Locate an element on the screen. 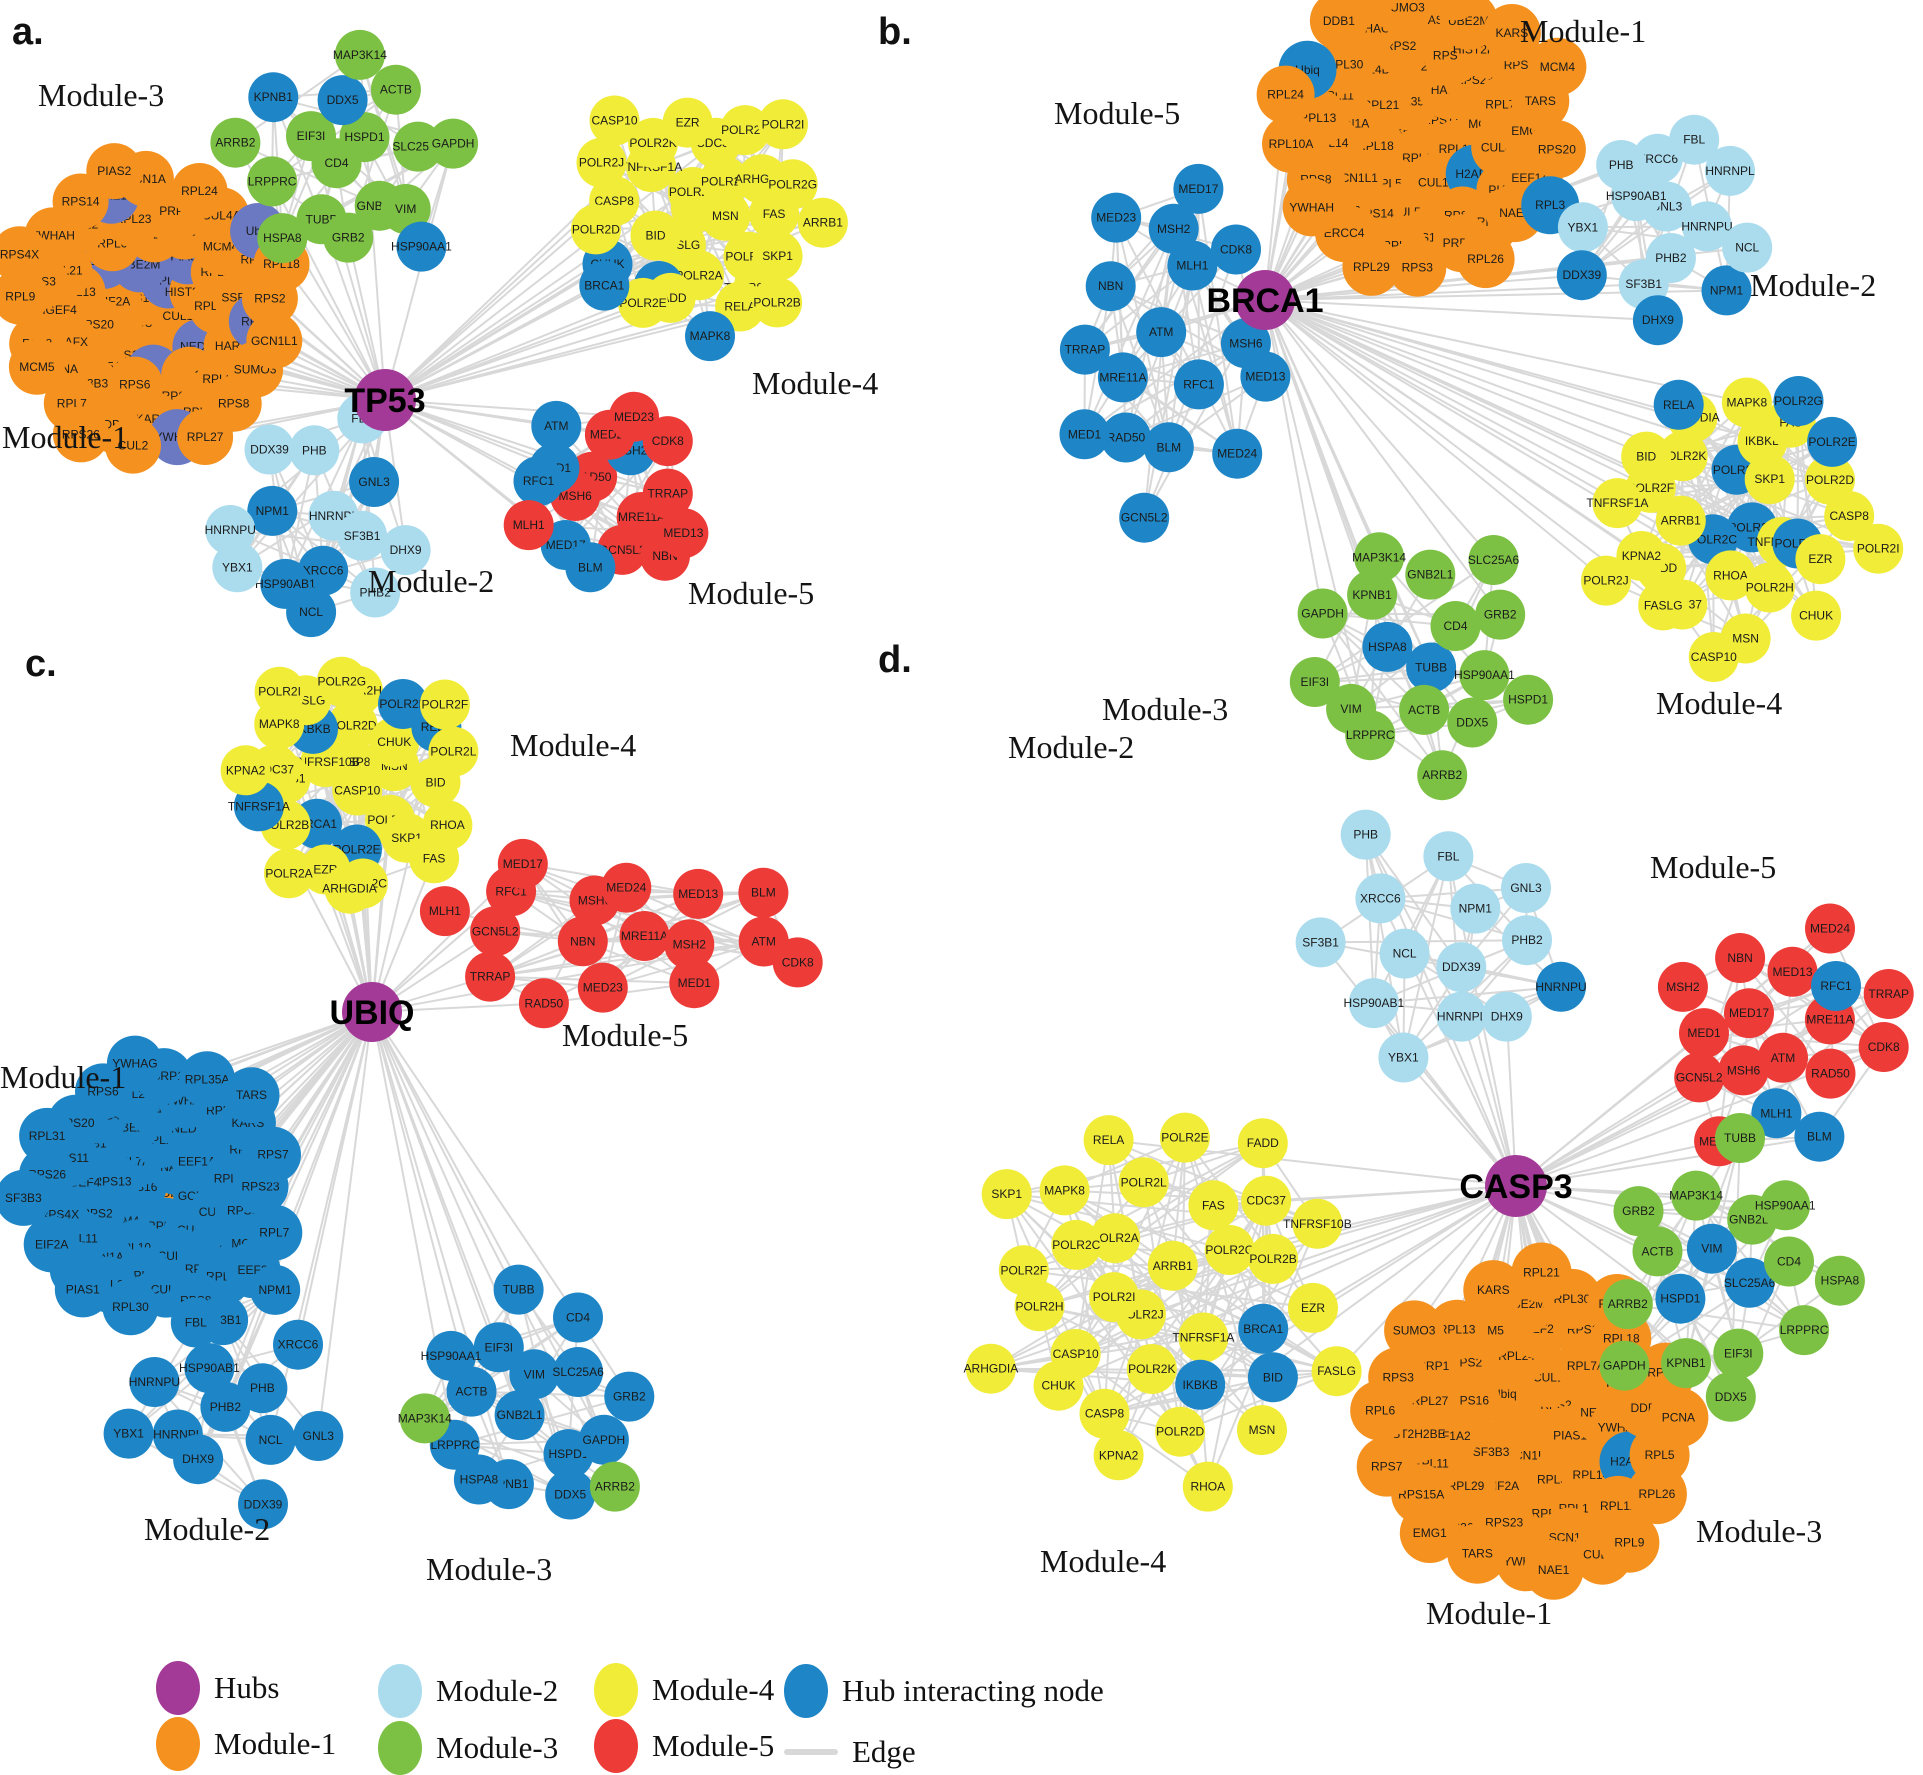  hub-node-UBIQ is located at coordinates (372, 1012).